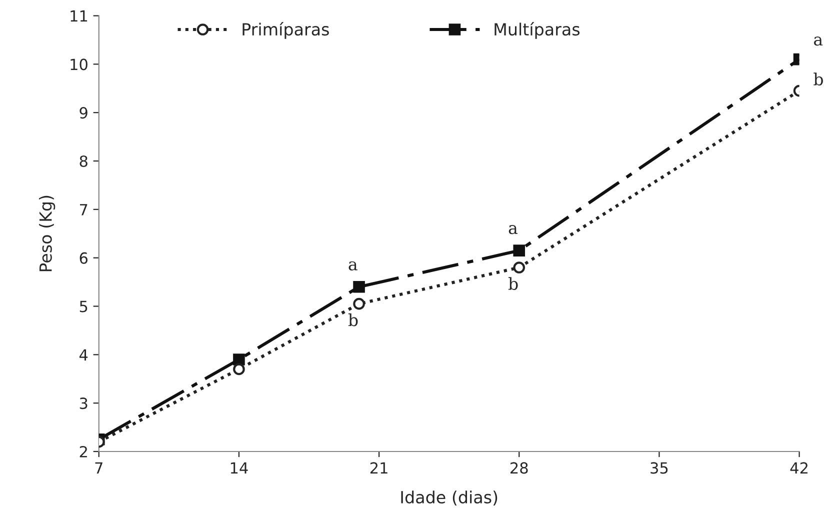  Describe the element at coordinates (519, 468) in the screenshot. I see `x-tick-label: 28` at that location.